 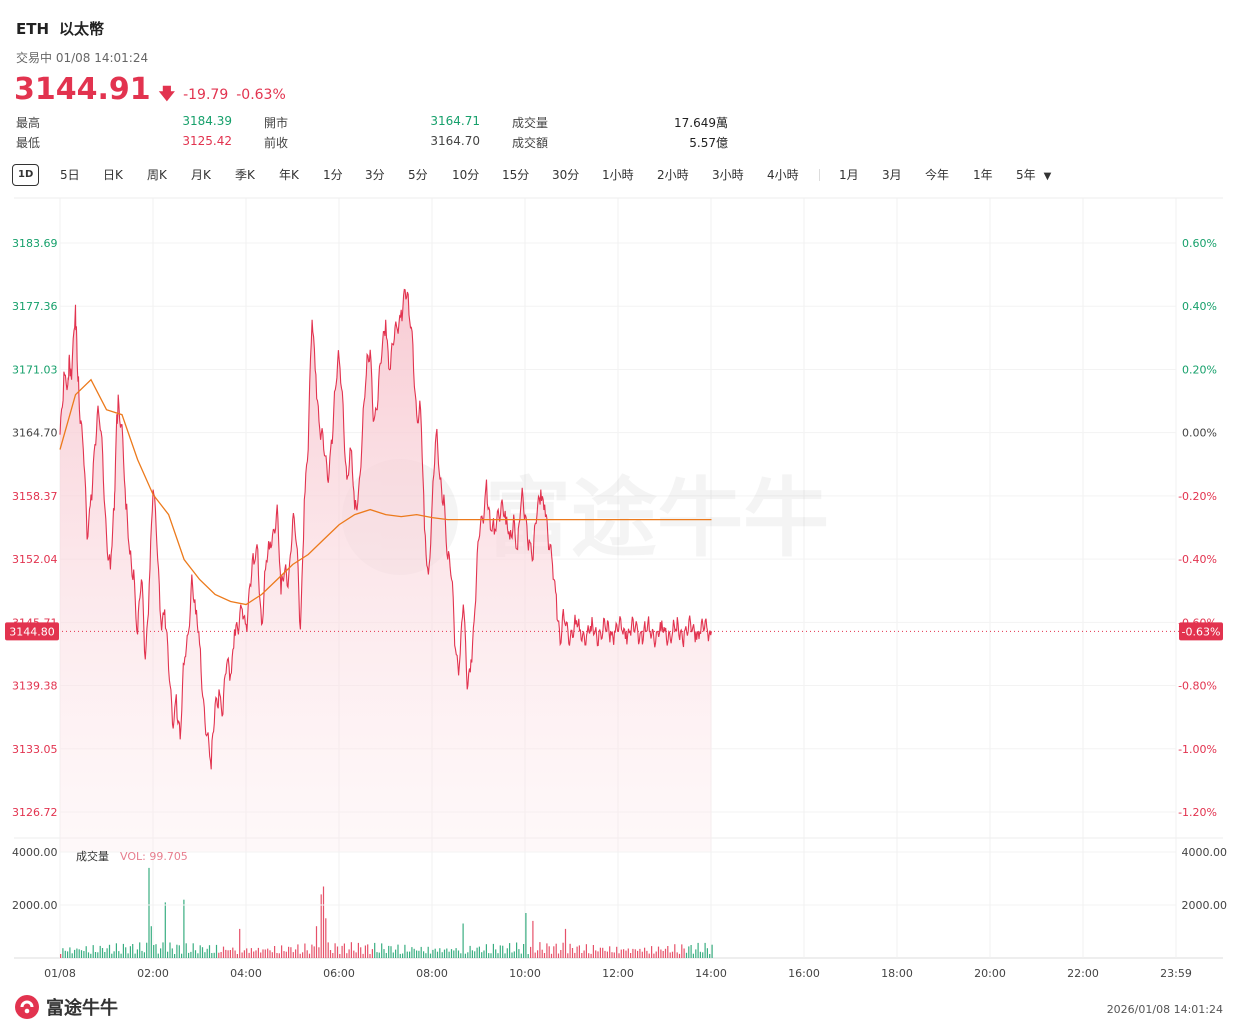 I want to click on y-tick-label: 3126.72, so click(x=35, y=812).